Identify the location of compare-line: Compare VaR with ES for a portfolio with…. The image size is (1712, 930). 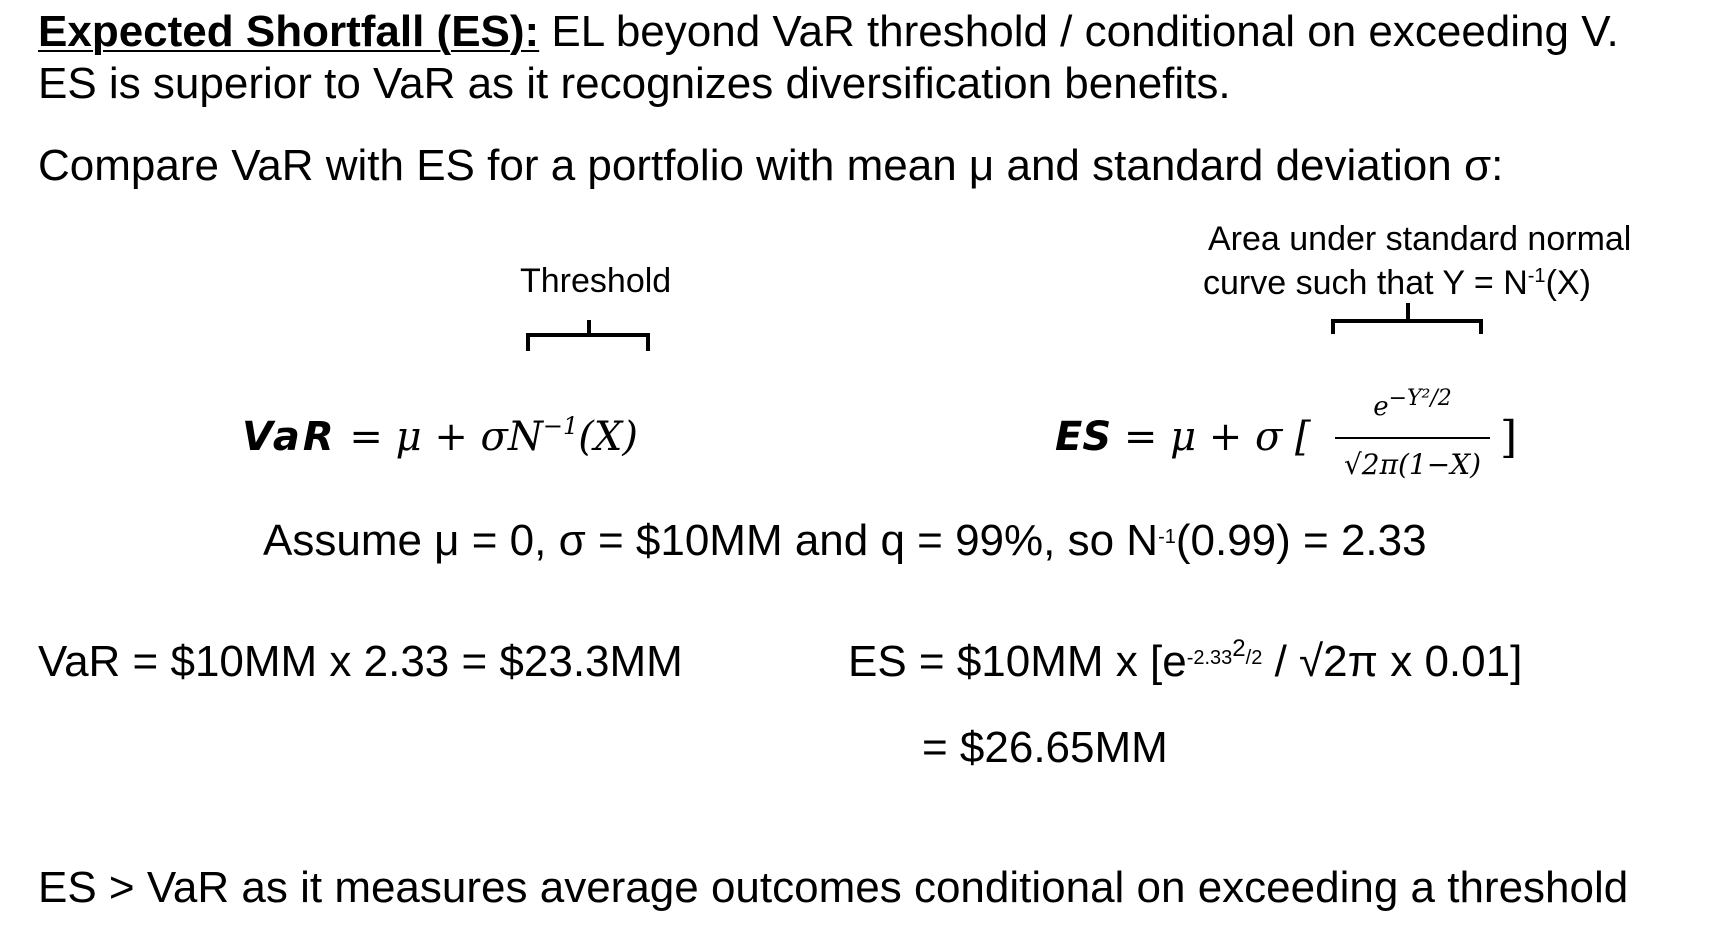
(771, 165).